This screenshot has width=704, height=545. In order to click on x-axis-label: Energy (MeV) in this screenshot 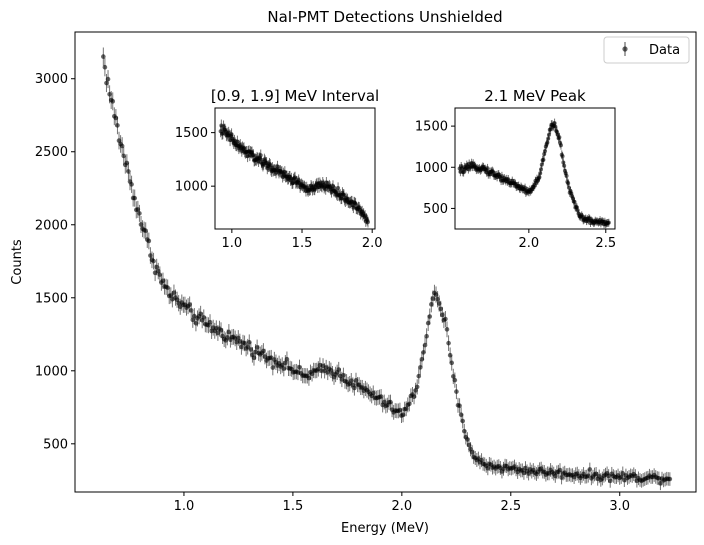, I will do `click(385, 528)`.